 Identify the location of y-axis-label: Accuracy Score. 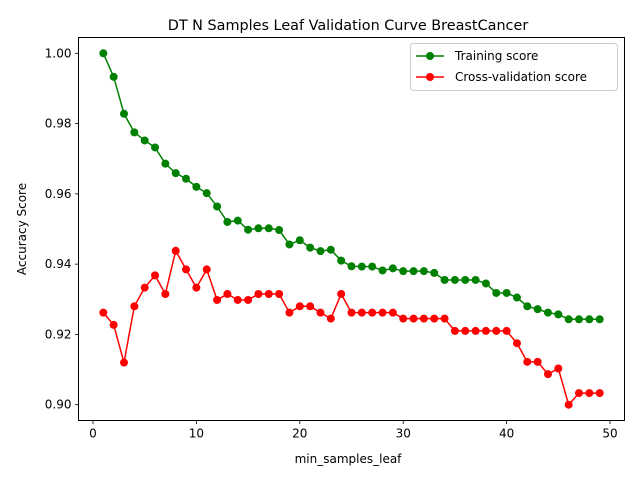
(22, 229).